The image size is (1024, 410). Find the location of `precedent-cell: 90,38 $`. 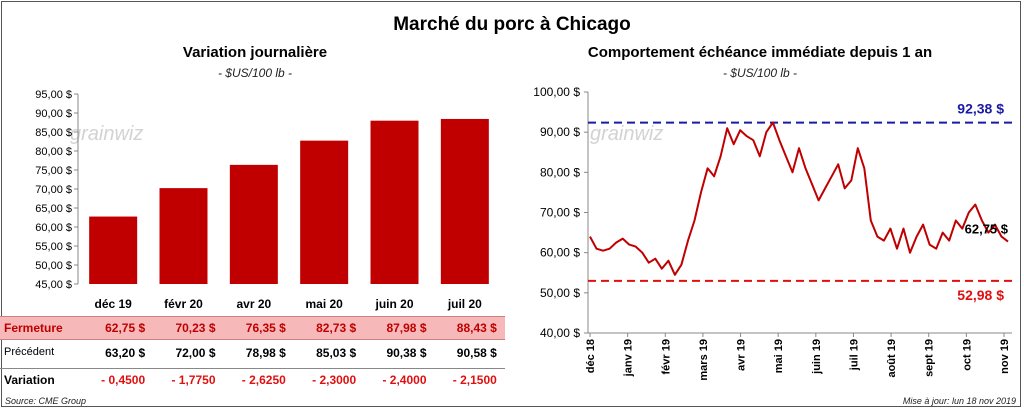

precedent-cell: 90,38 $ is located at coordinates (406, 353).